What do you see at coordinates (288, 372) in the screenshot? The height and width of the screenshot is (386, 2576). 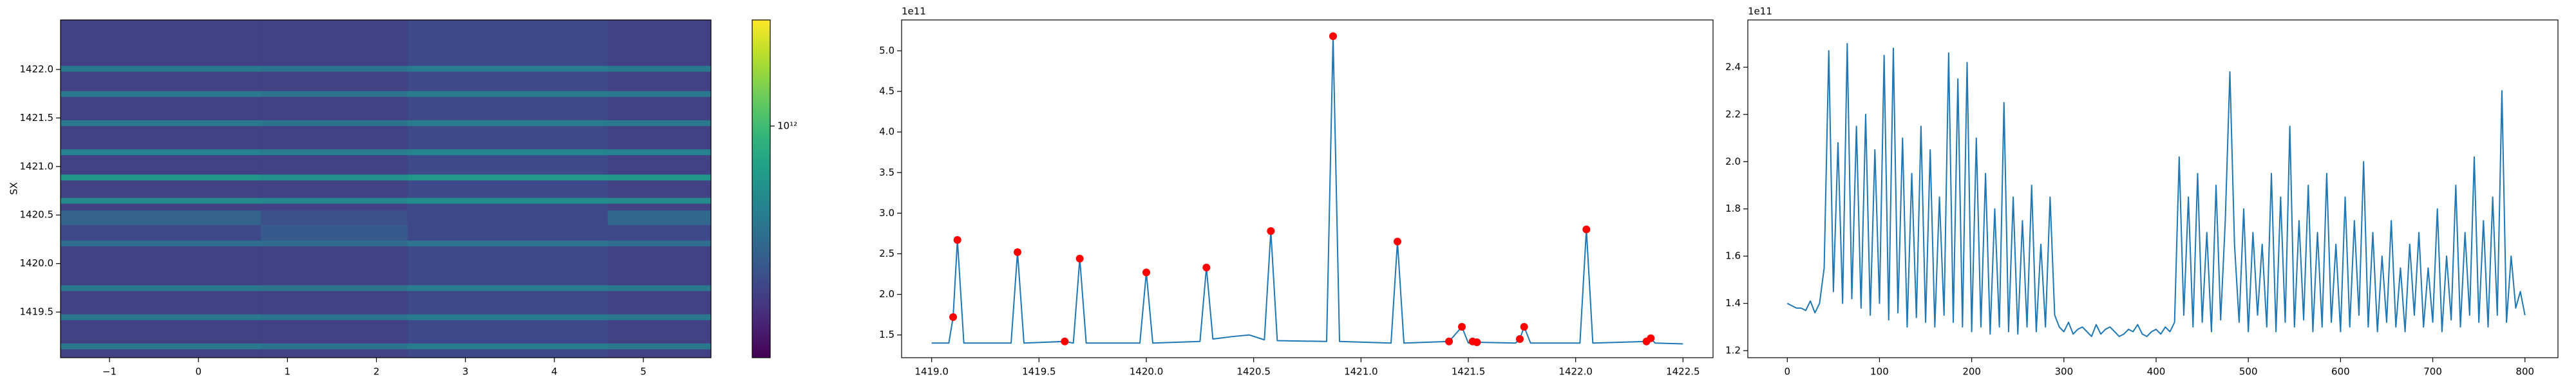 I see `x-tick-label: 1` at bounding box center [288, 372].